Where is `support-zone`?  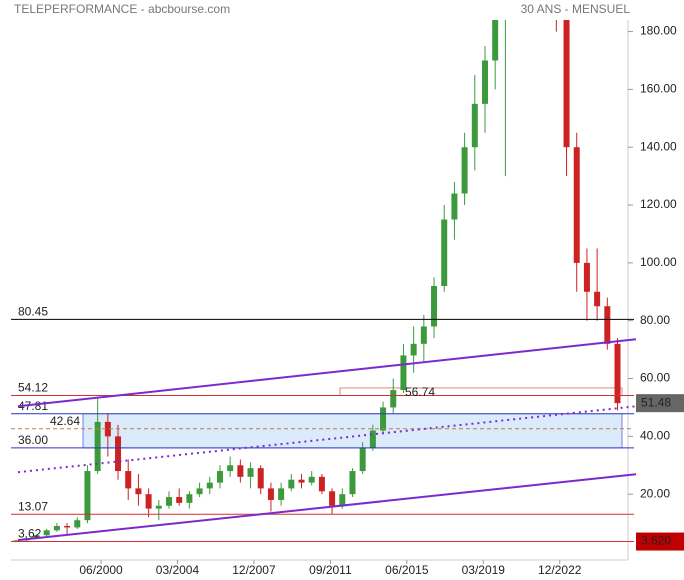
support-zone is located at coordinates (352, 431).